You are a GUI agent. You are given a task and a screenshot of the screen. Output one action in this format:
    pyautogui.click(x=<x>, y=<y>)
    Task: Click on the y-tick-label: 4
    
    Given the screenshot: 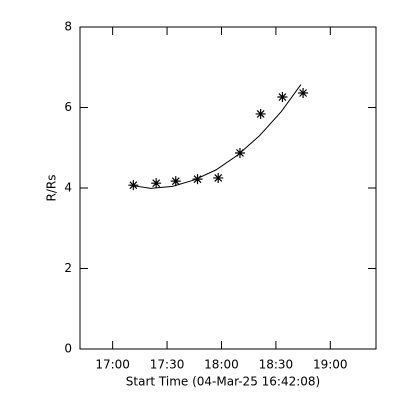 What is the action you would take?
    pyautogui.click(x=68, y=188)
    